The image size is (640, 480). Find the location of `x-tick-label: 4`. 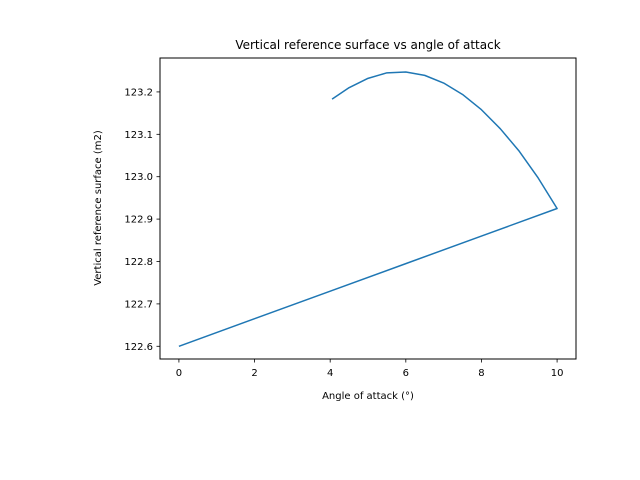

x-tick-label: 4 is located at coordinates (330, 373).